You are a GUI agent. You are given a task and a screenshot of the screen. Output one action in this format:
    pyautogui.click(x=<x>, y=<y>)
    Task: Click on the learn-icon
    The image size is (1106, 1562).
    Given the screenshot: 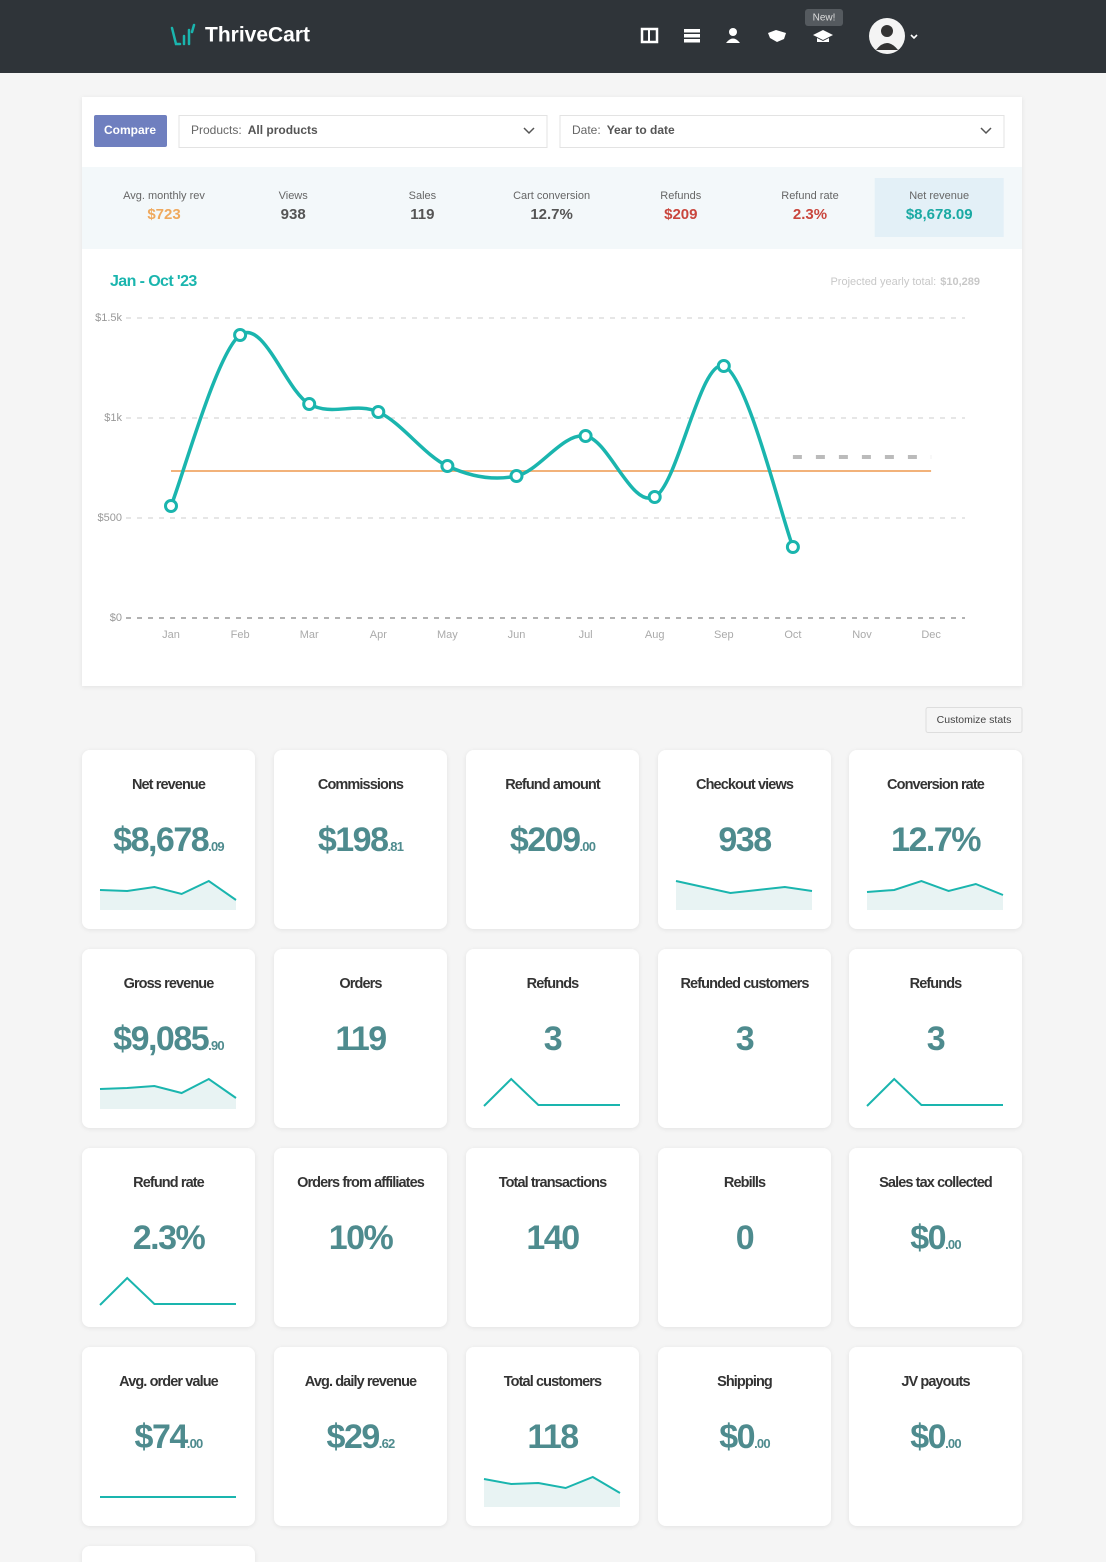 What is the action you would take?
    pyautogui.click(x=823, y=36)
    